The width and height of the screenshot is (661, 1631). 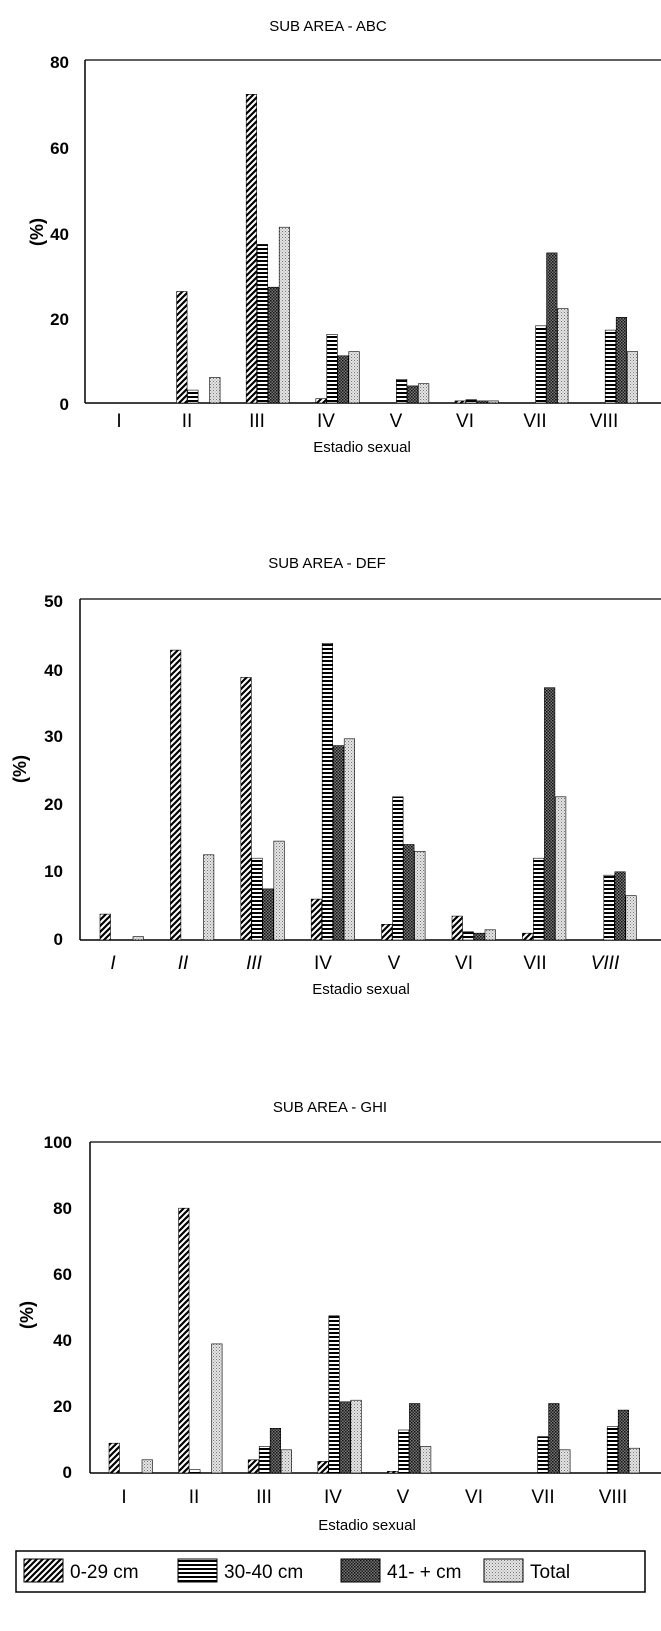 What do you see at coordinates (104, 1572) in the screenshot?
I see `legend-label: 0-29 cm` at bounding box center [104, 1572].